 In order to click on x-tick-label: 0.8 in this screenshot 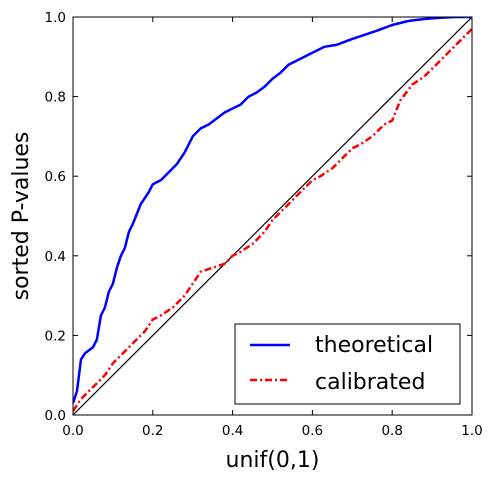, I will do `click(391, 431)`.